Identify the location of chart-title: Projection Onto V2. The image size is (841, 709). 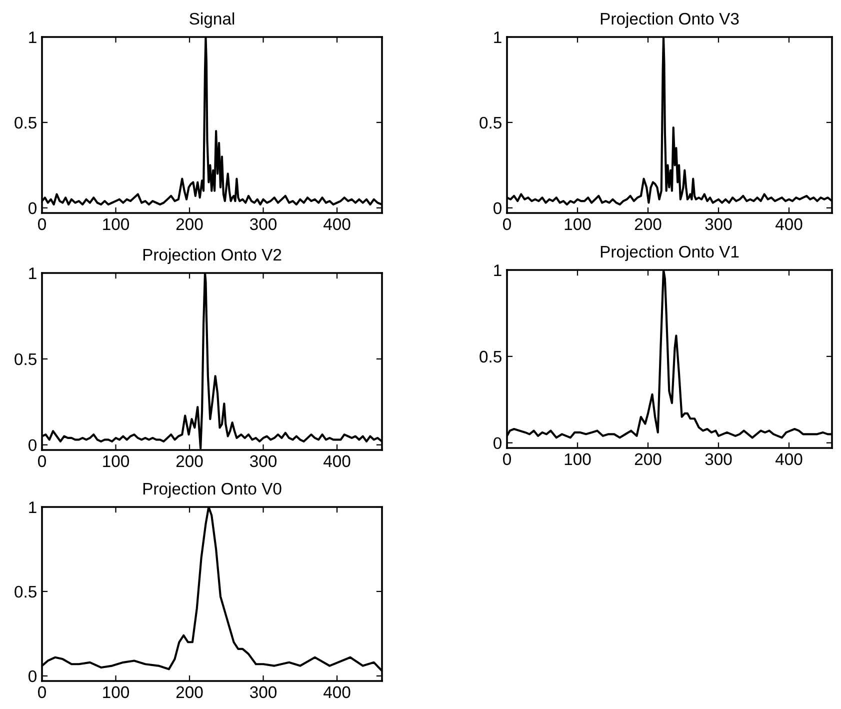
(212, 256).